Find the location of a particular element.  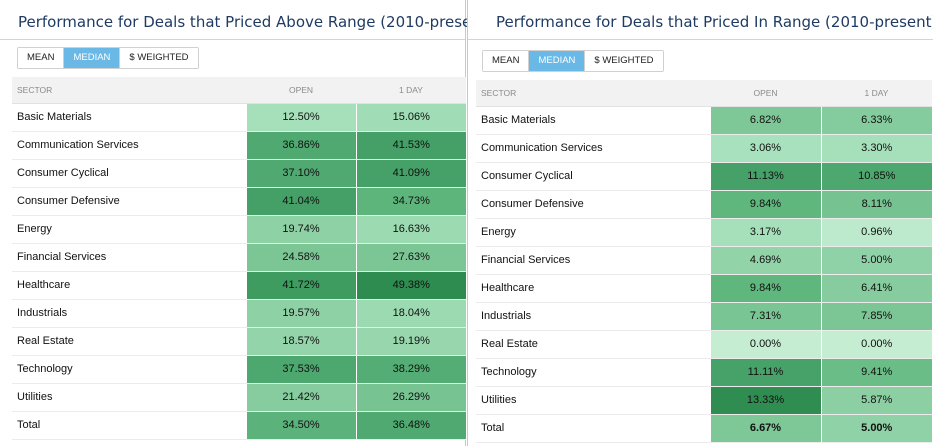

sector-cell: Industrials is located at coordinates (593, 316).